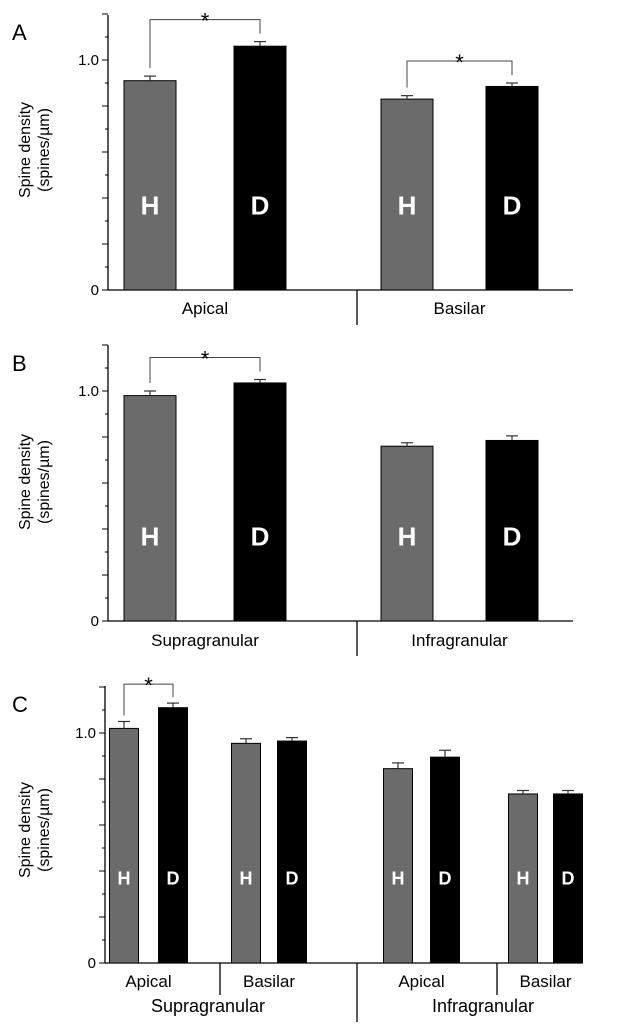 Image resolution: width=619 pixels, height=1027 pixels. I want to click on group-label: Supragranular, so click(208, 1006).